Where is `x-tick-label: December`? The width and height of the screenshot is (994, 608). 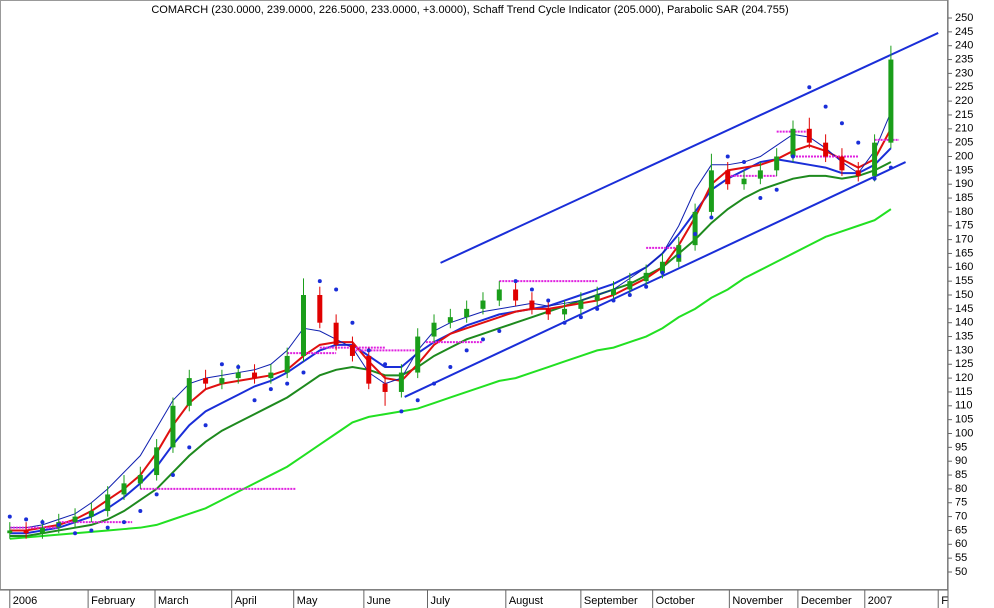 x-tick-label: December is located at coordinates (826, 601).